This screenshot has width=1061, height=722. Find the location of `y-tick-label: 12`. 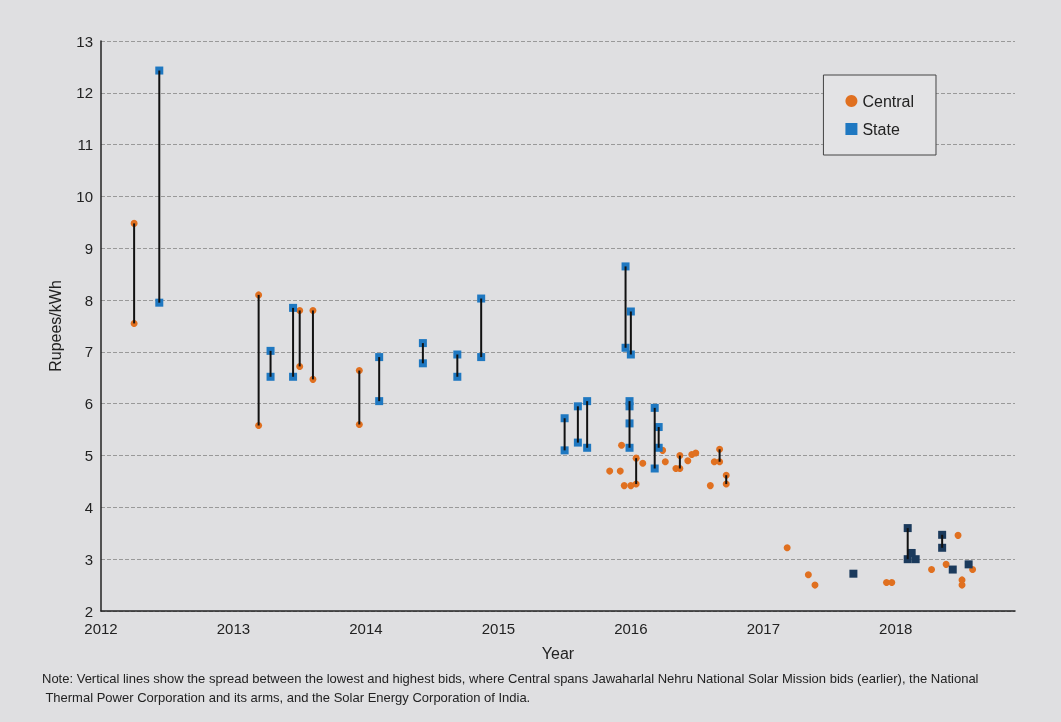

y-tick-label: 12 is located at coordinates (84, 93).